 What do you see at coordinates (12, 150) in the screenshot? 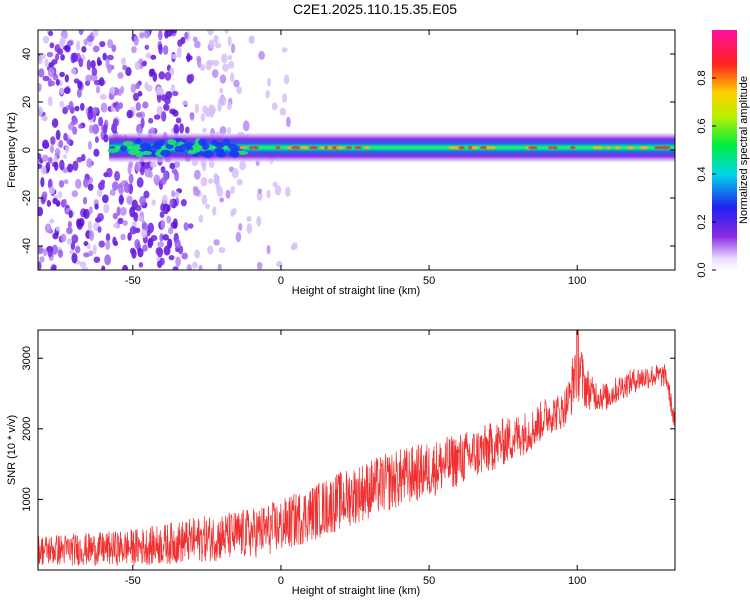
I see `spectrogram-y-label: Frequency (Hz)` at bounding box center [12, 150].